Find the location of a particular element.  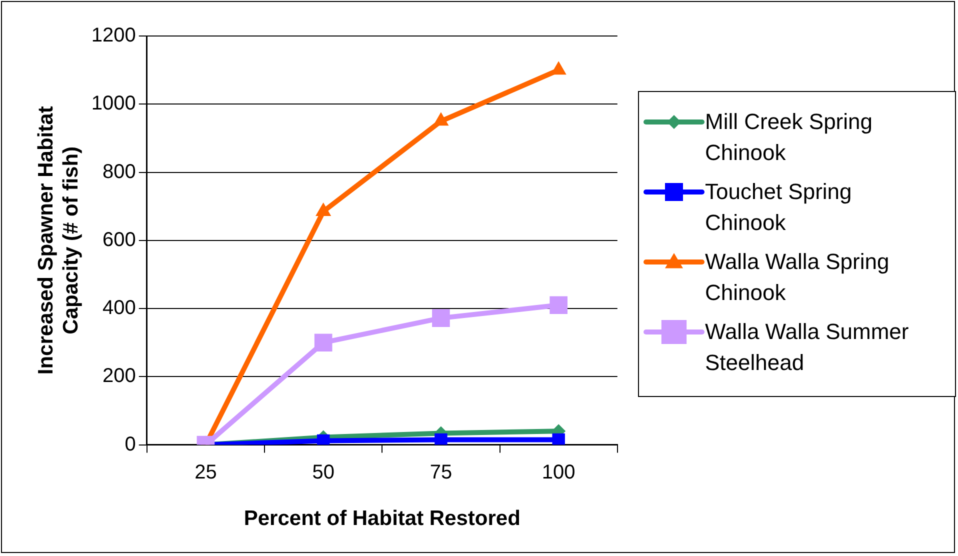

y-tick-label: 1000 is located at coordinates (113, 103).